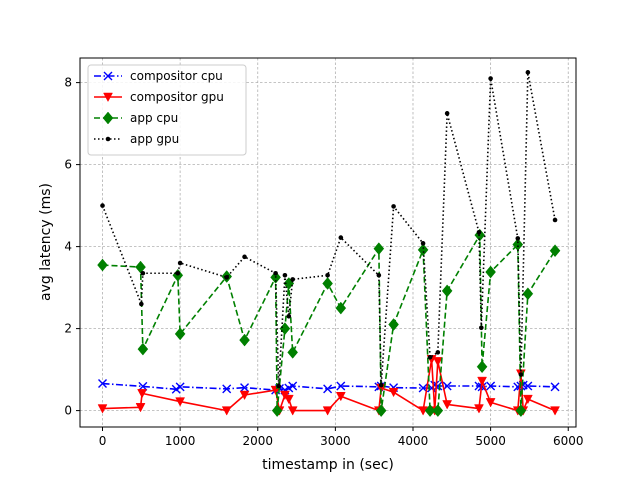 The image size is (640, 484). Describe the element at coordinates (154, 118) in the screenshot. I see `legend-label: app cpu` at that location.